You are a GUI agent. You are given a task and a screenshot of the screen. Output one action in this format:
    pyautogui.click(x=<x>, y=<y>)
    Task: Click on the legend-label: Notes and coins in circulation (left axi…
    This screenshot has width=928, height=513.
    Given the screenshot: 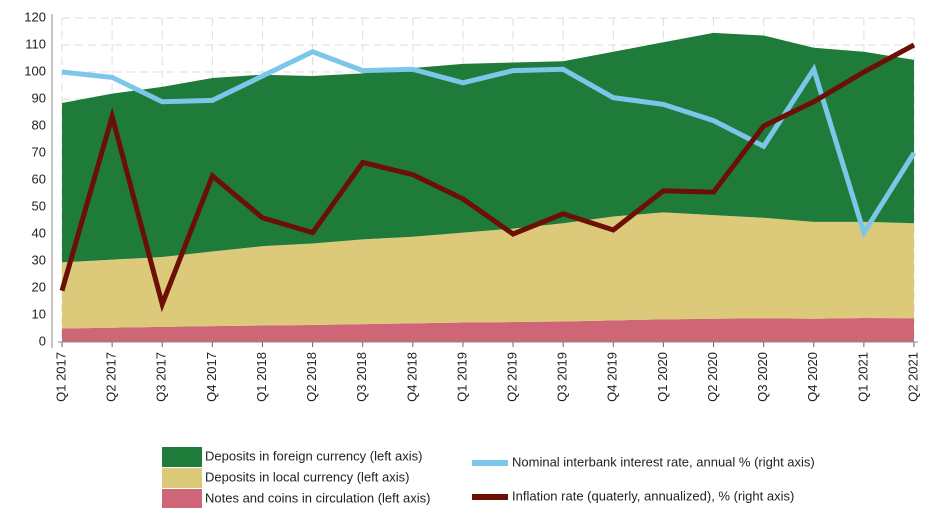 What is the action you would take?
    pyautogui.click(x=317, y=497)
    